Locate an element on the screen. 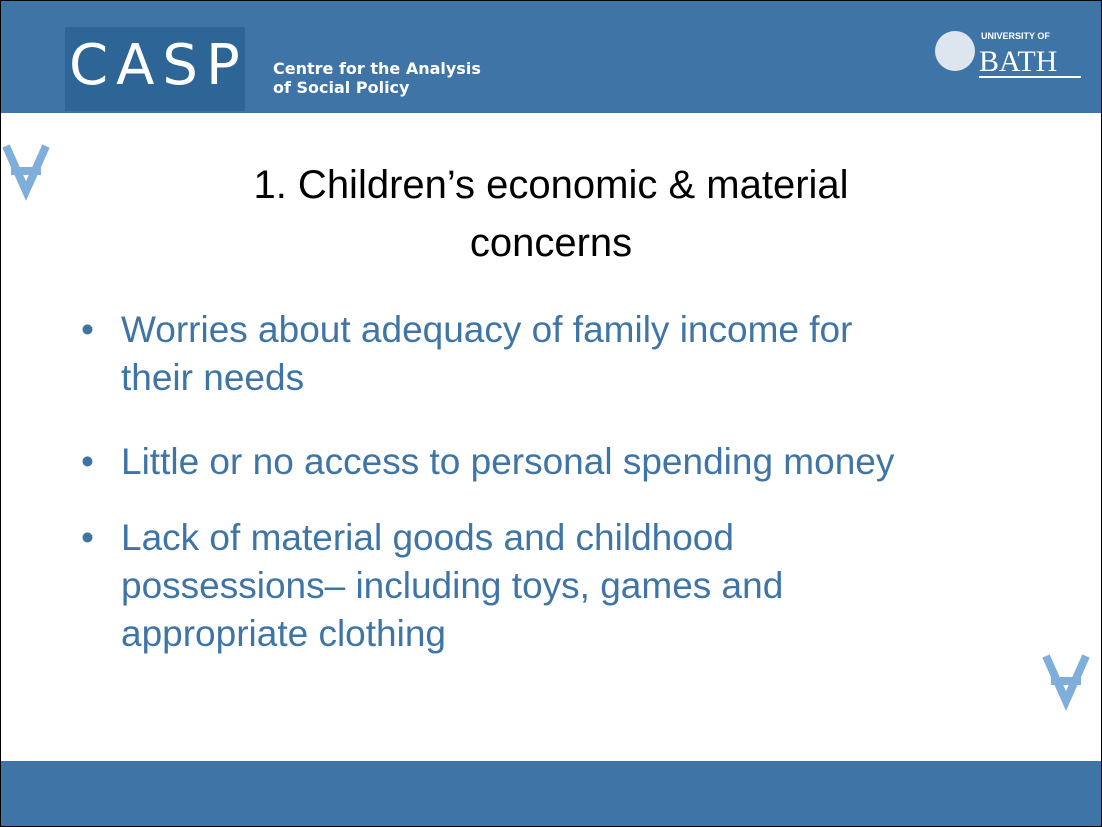  university-name: BATH is located at coordinates (1018, 61).